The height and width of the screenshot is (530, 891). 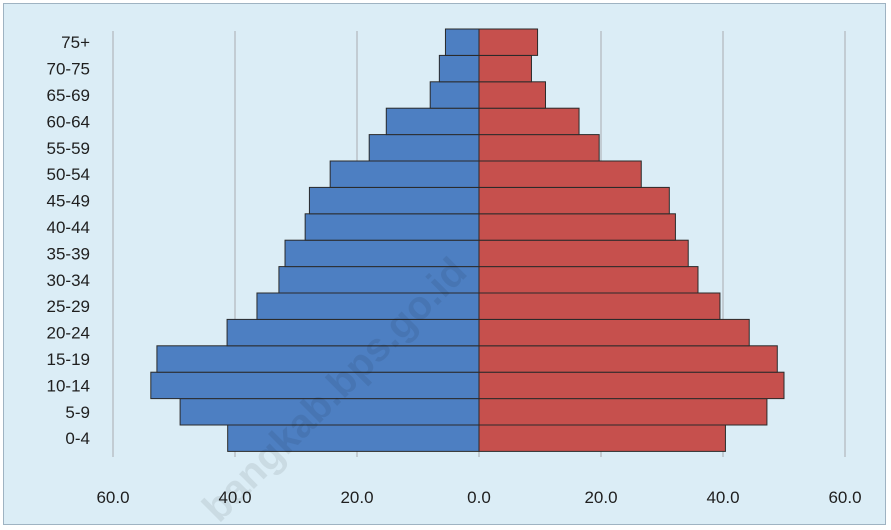 What do you see at coordinates (68, 148) in the screenshot?
I see `age-label-55-59: 55-59` at bounding box center [68, 148].